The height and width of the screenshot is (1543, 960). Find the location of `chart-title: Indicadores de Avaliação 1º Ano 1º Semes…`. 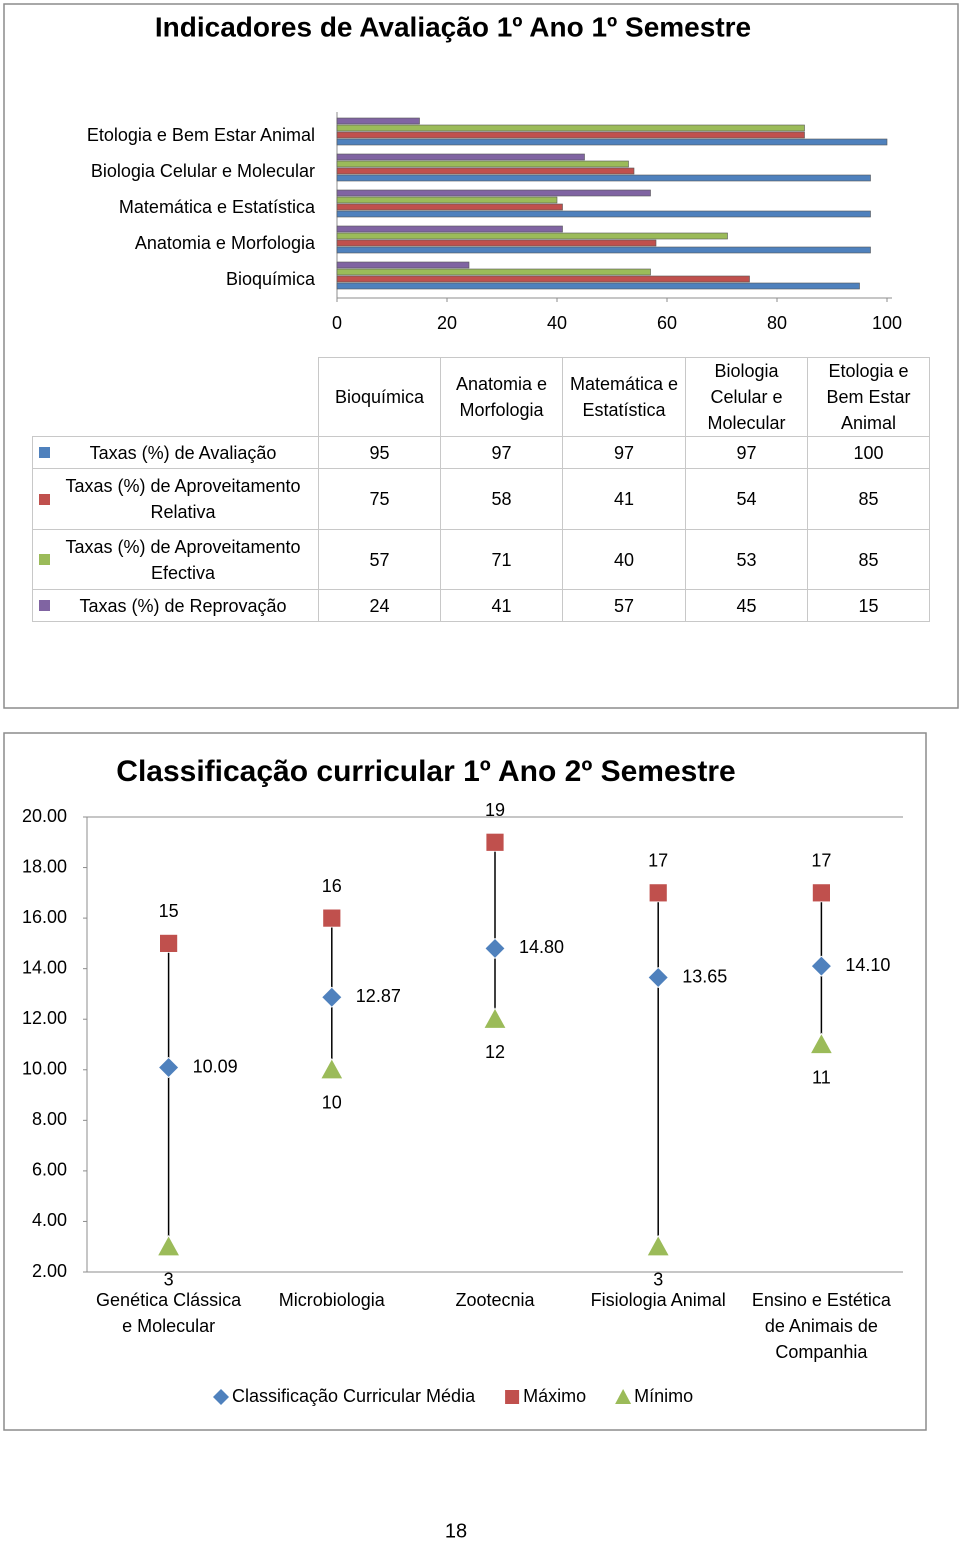

chart-title: Indicadores de Avaliação 1º Ano 1º Semes… is located at coordinates (453, 26).